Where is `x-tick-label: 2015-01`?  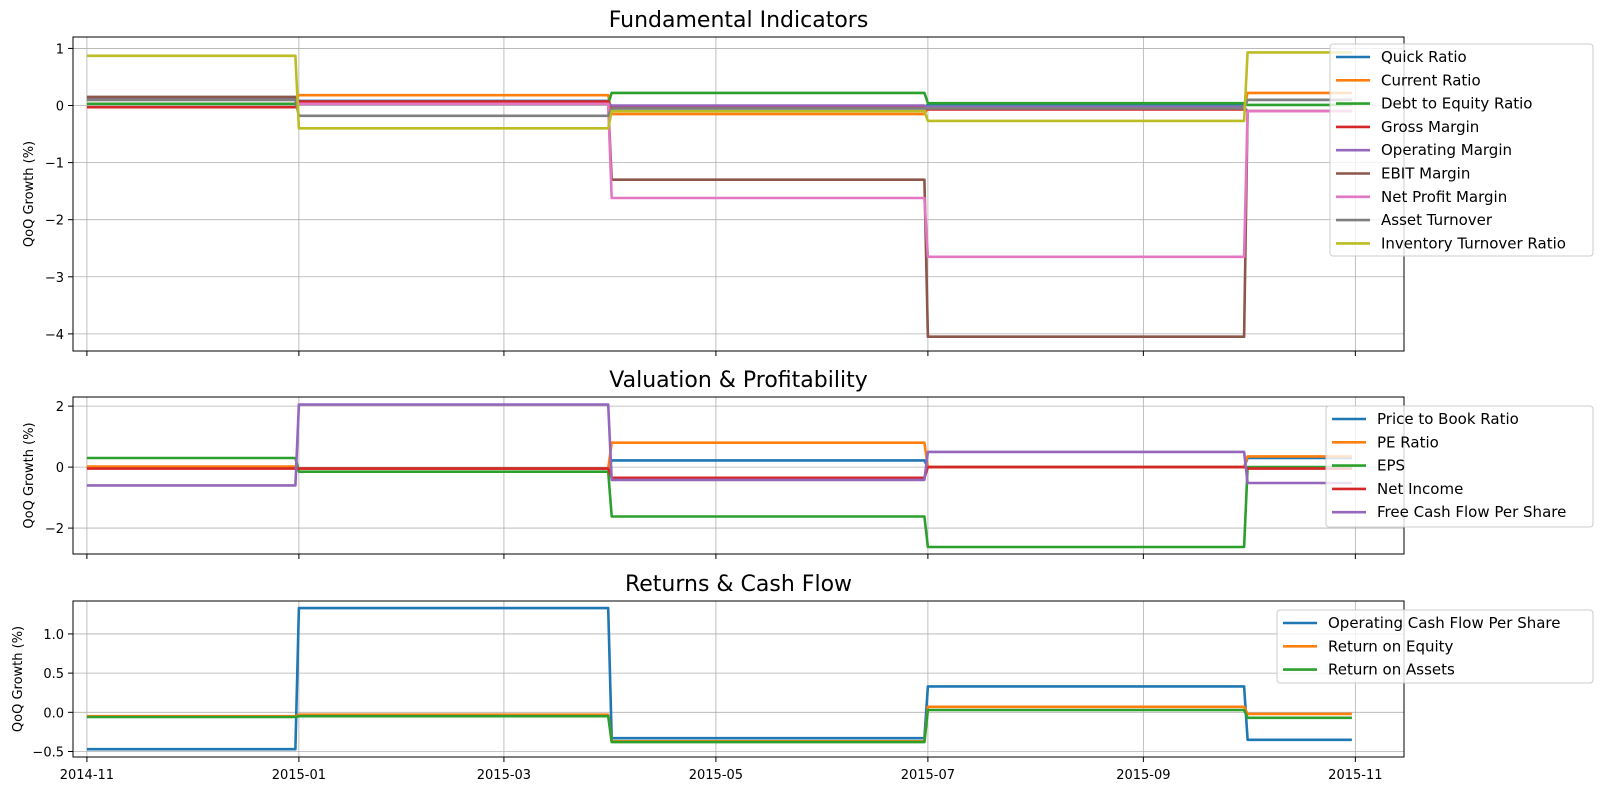
x-tick-label: 2015-01 is located at coordinates (299, 775).